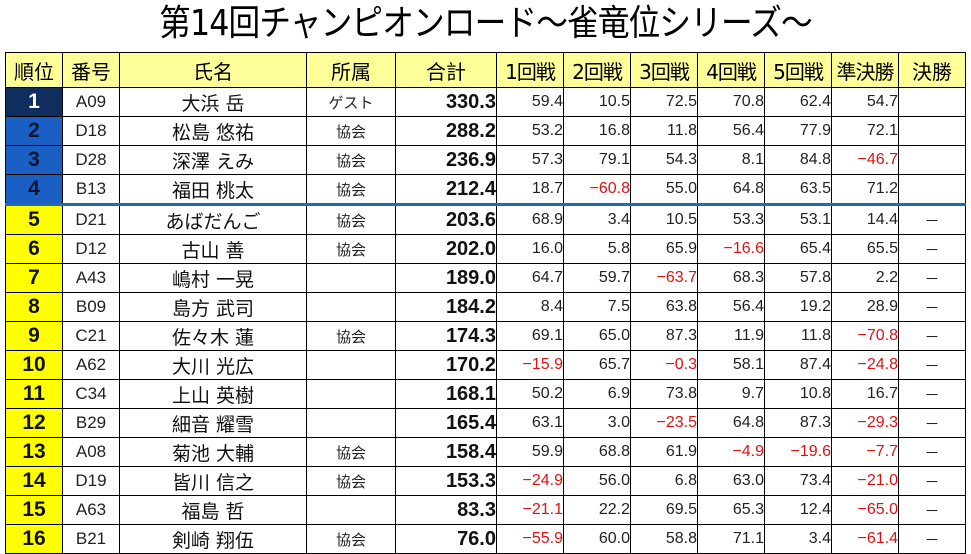 The width and height of the screenshot is (971, 554). What do you see at coordinates (91, 394) in the screenshot?
I see `player-id-cell: C34` at bounding box center [91, 394].